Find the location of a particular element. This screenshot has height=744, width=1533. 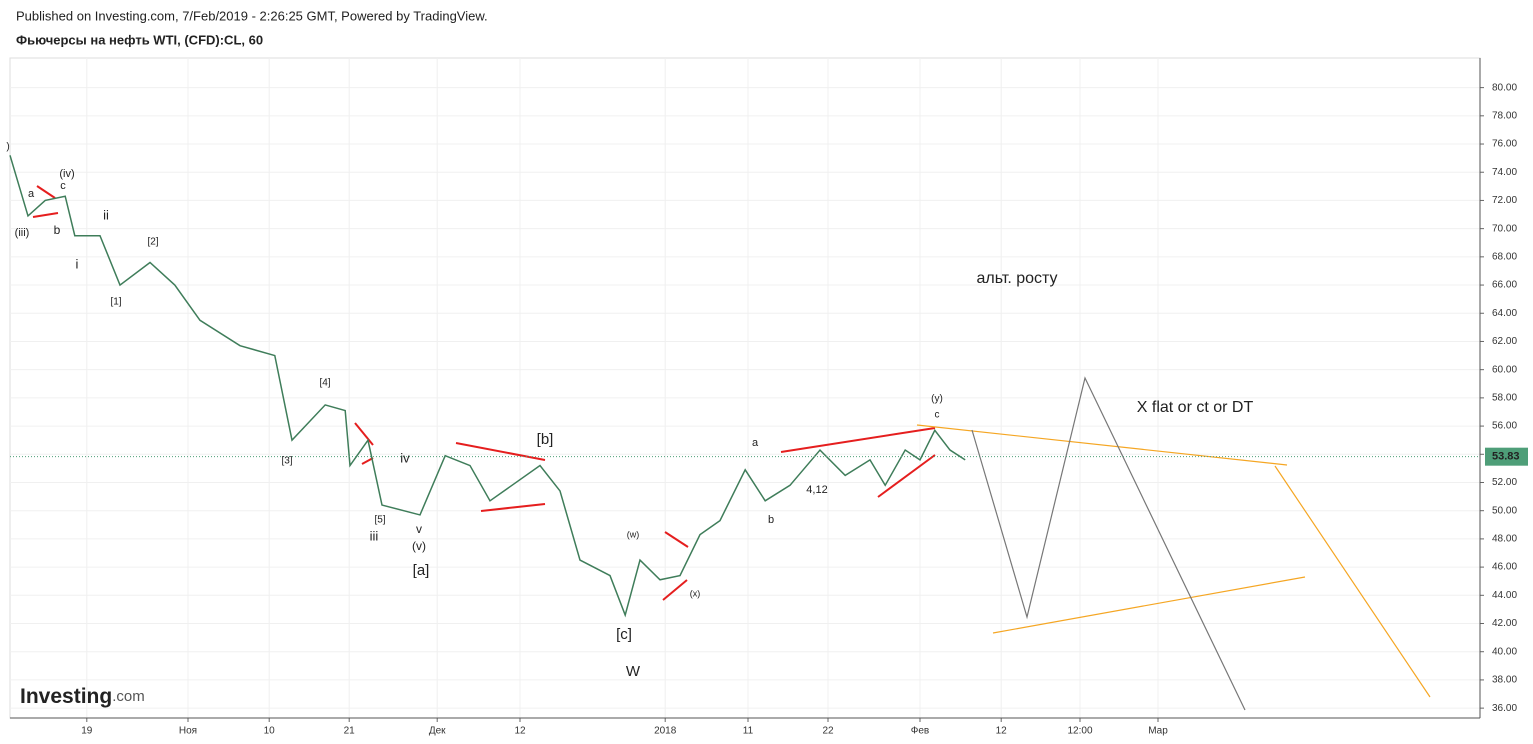

logo-main: Investing is located at coordinates (66, 696).